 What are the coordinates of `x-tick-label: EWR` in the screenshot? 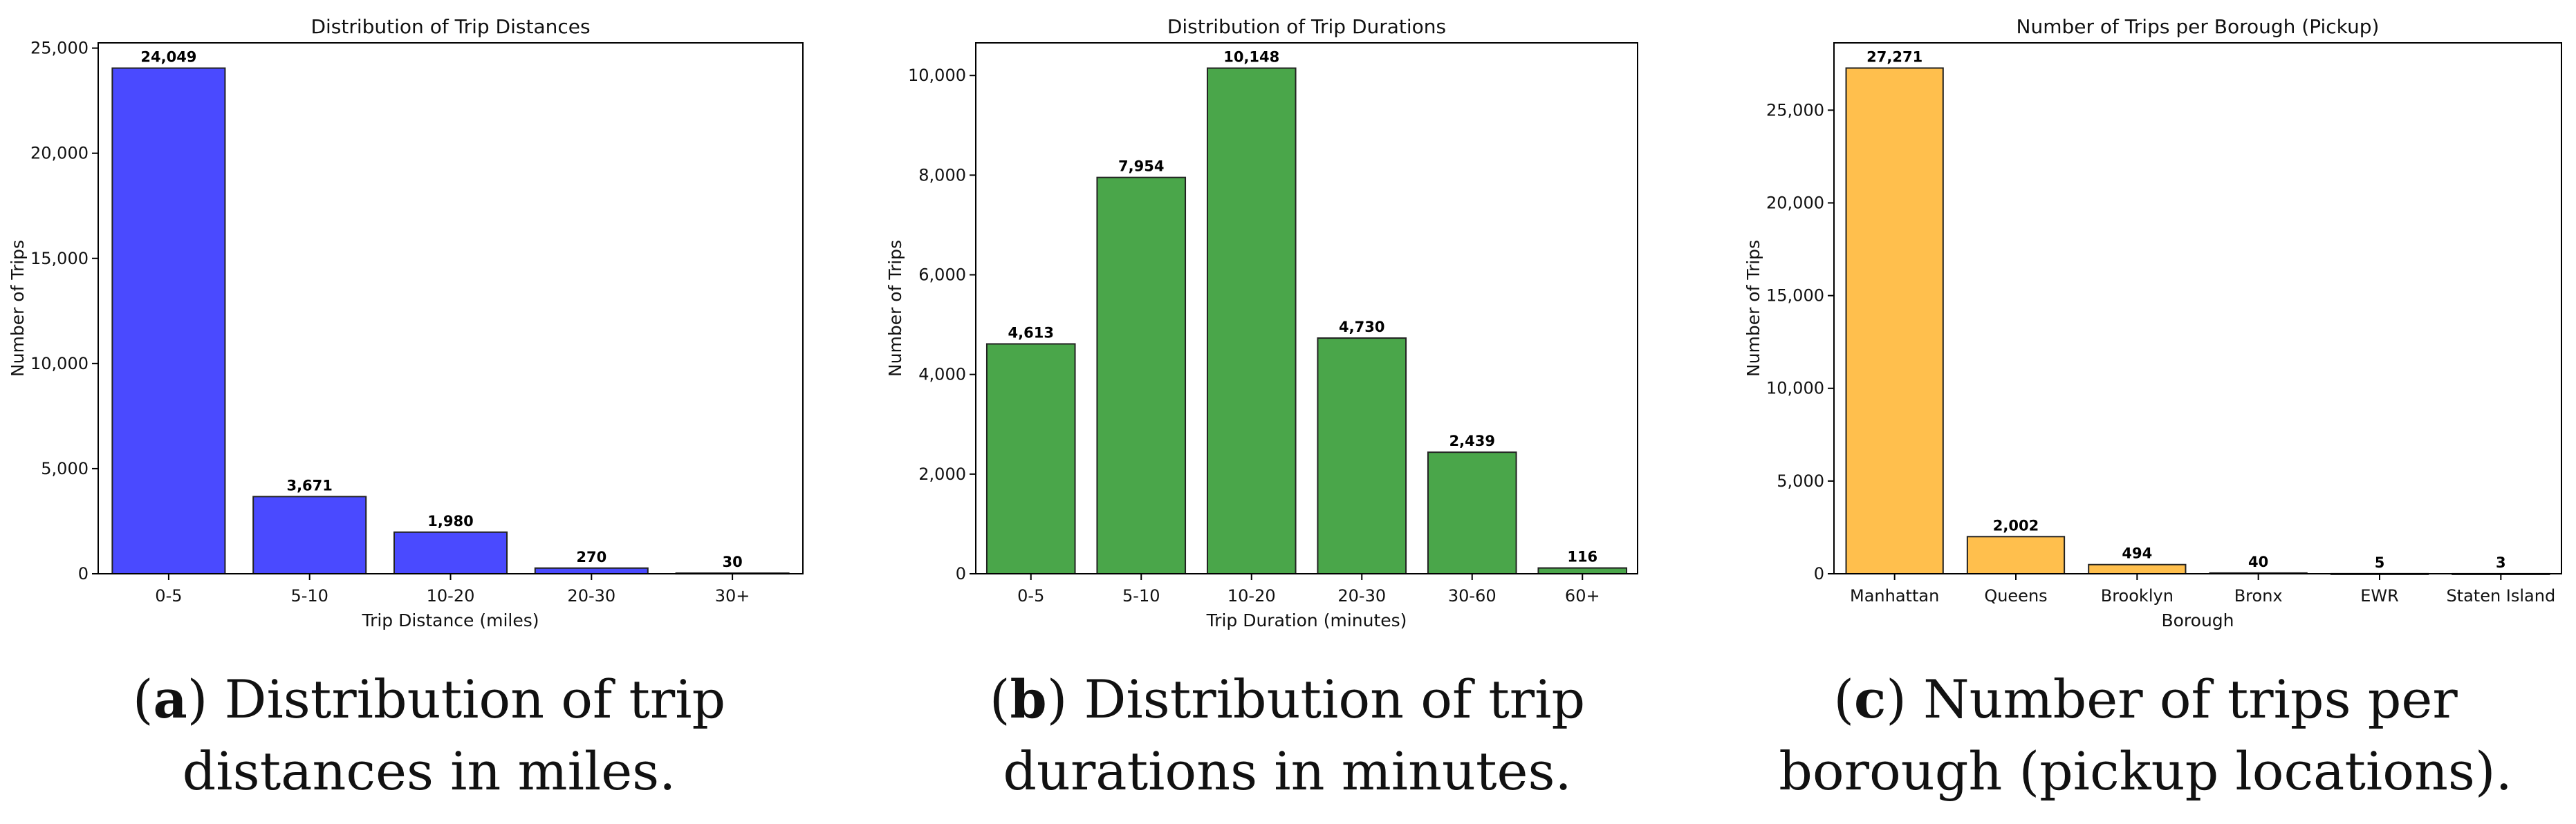 It's located at (2380, 596).